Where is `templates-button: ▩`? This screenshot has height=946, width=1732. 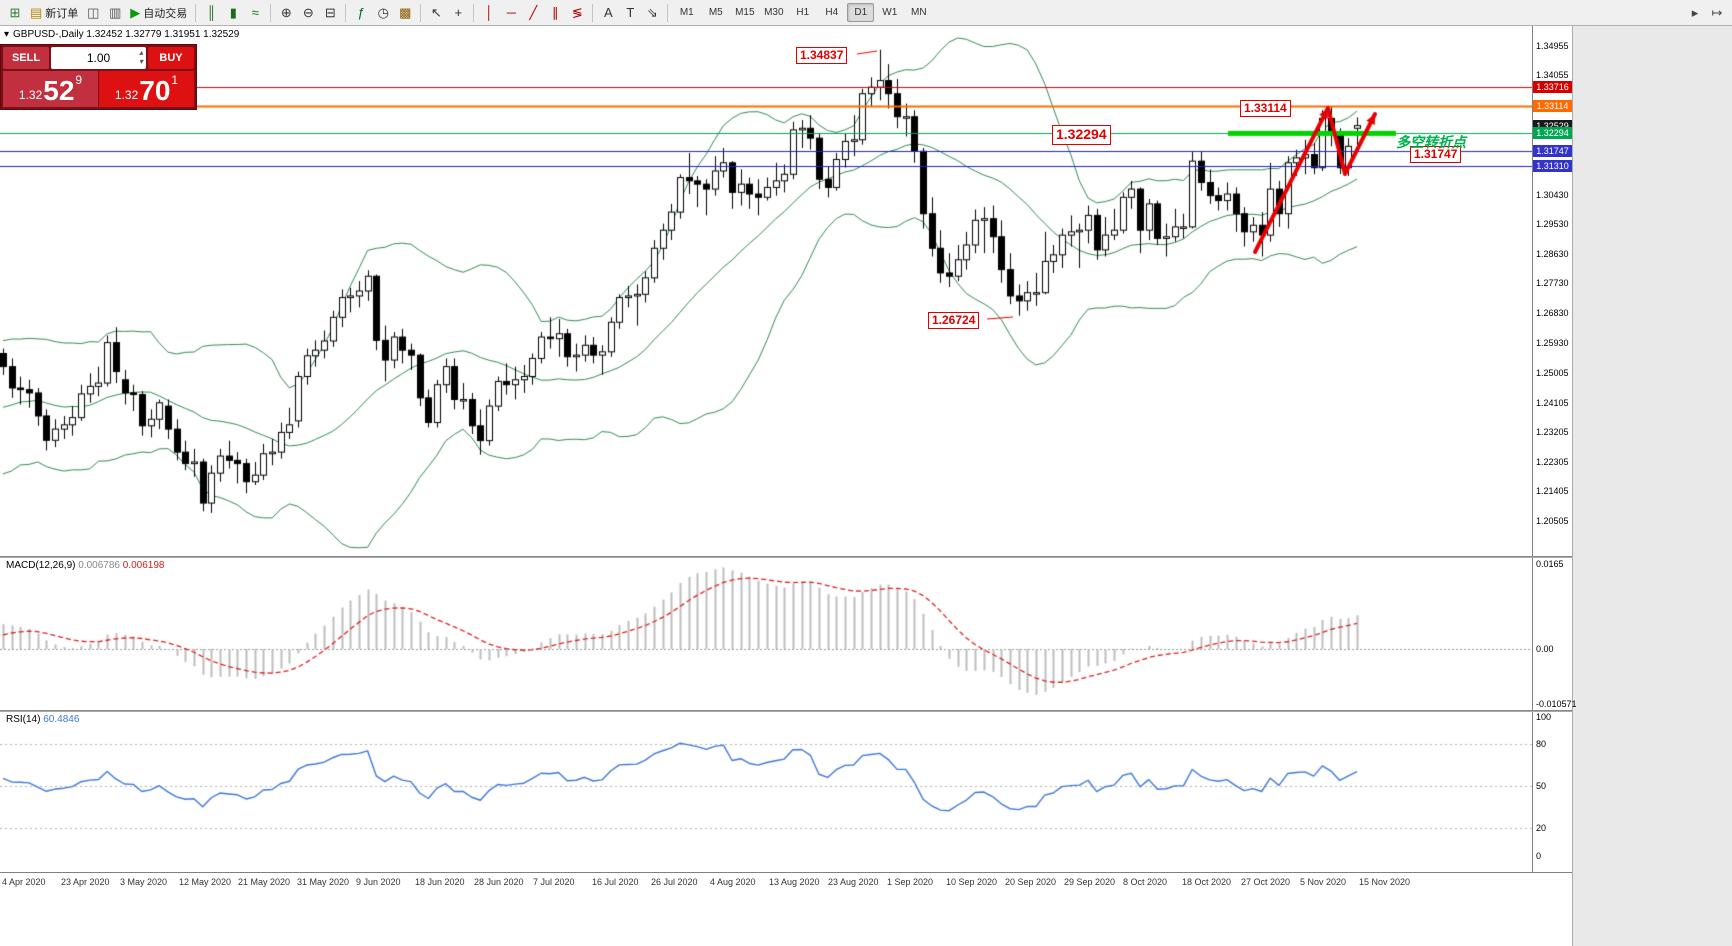 templates-button: ▩ is located at coordinates (405, 13).